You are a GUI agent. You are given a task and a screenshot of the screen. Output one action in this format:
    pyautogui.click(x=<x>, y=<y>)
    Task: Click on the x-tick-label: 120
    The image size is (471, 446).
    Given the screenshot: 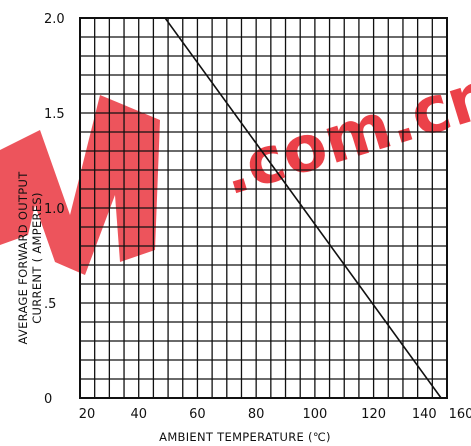 What is the action you would take?
    pyautogui.click(x=373, y=414)
    